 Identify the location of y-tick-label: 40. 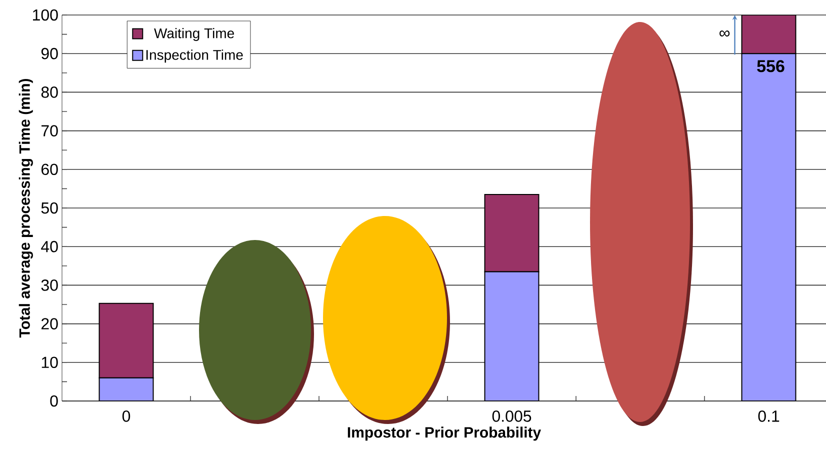
(49, 246).